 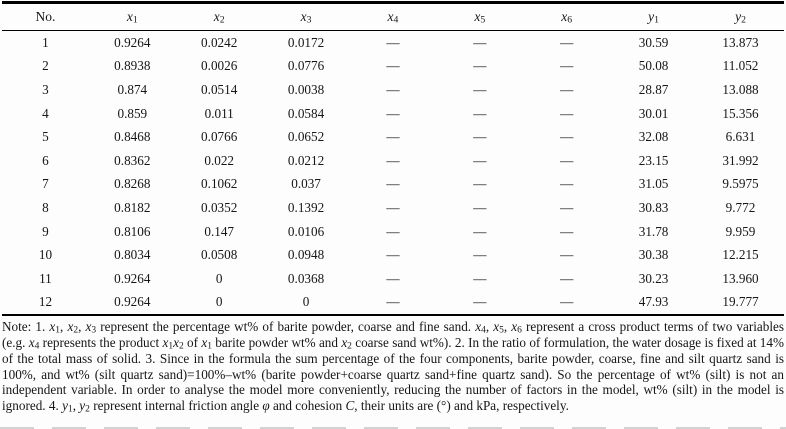 What do you see at coordinates (740, 302) in the screenshot?
I see `table-cell: 19.777` at bounding box center [740, 302].